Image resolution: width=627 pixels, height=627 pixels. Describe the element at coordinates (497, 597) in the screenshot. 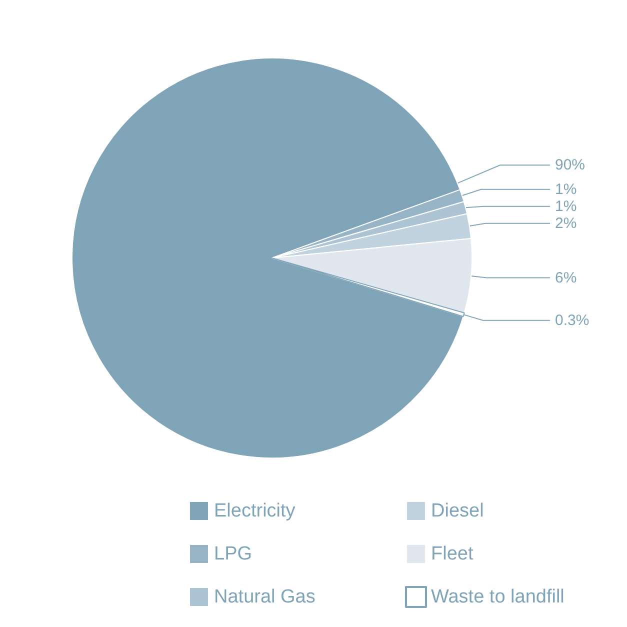

I see `legend-label: Waste to landfill` at that location.